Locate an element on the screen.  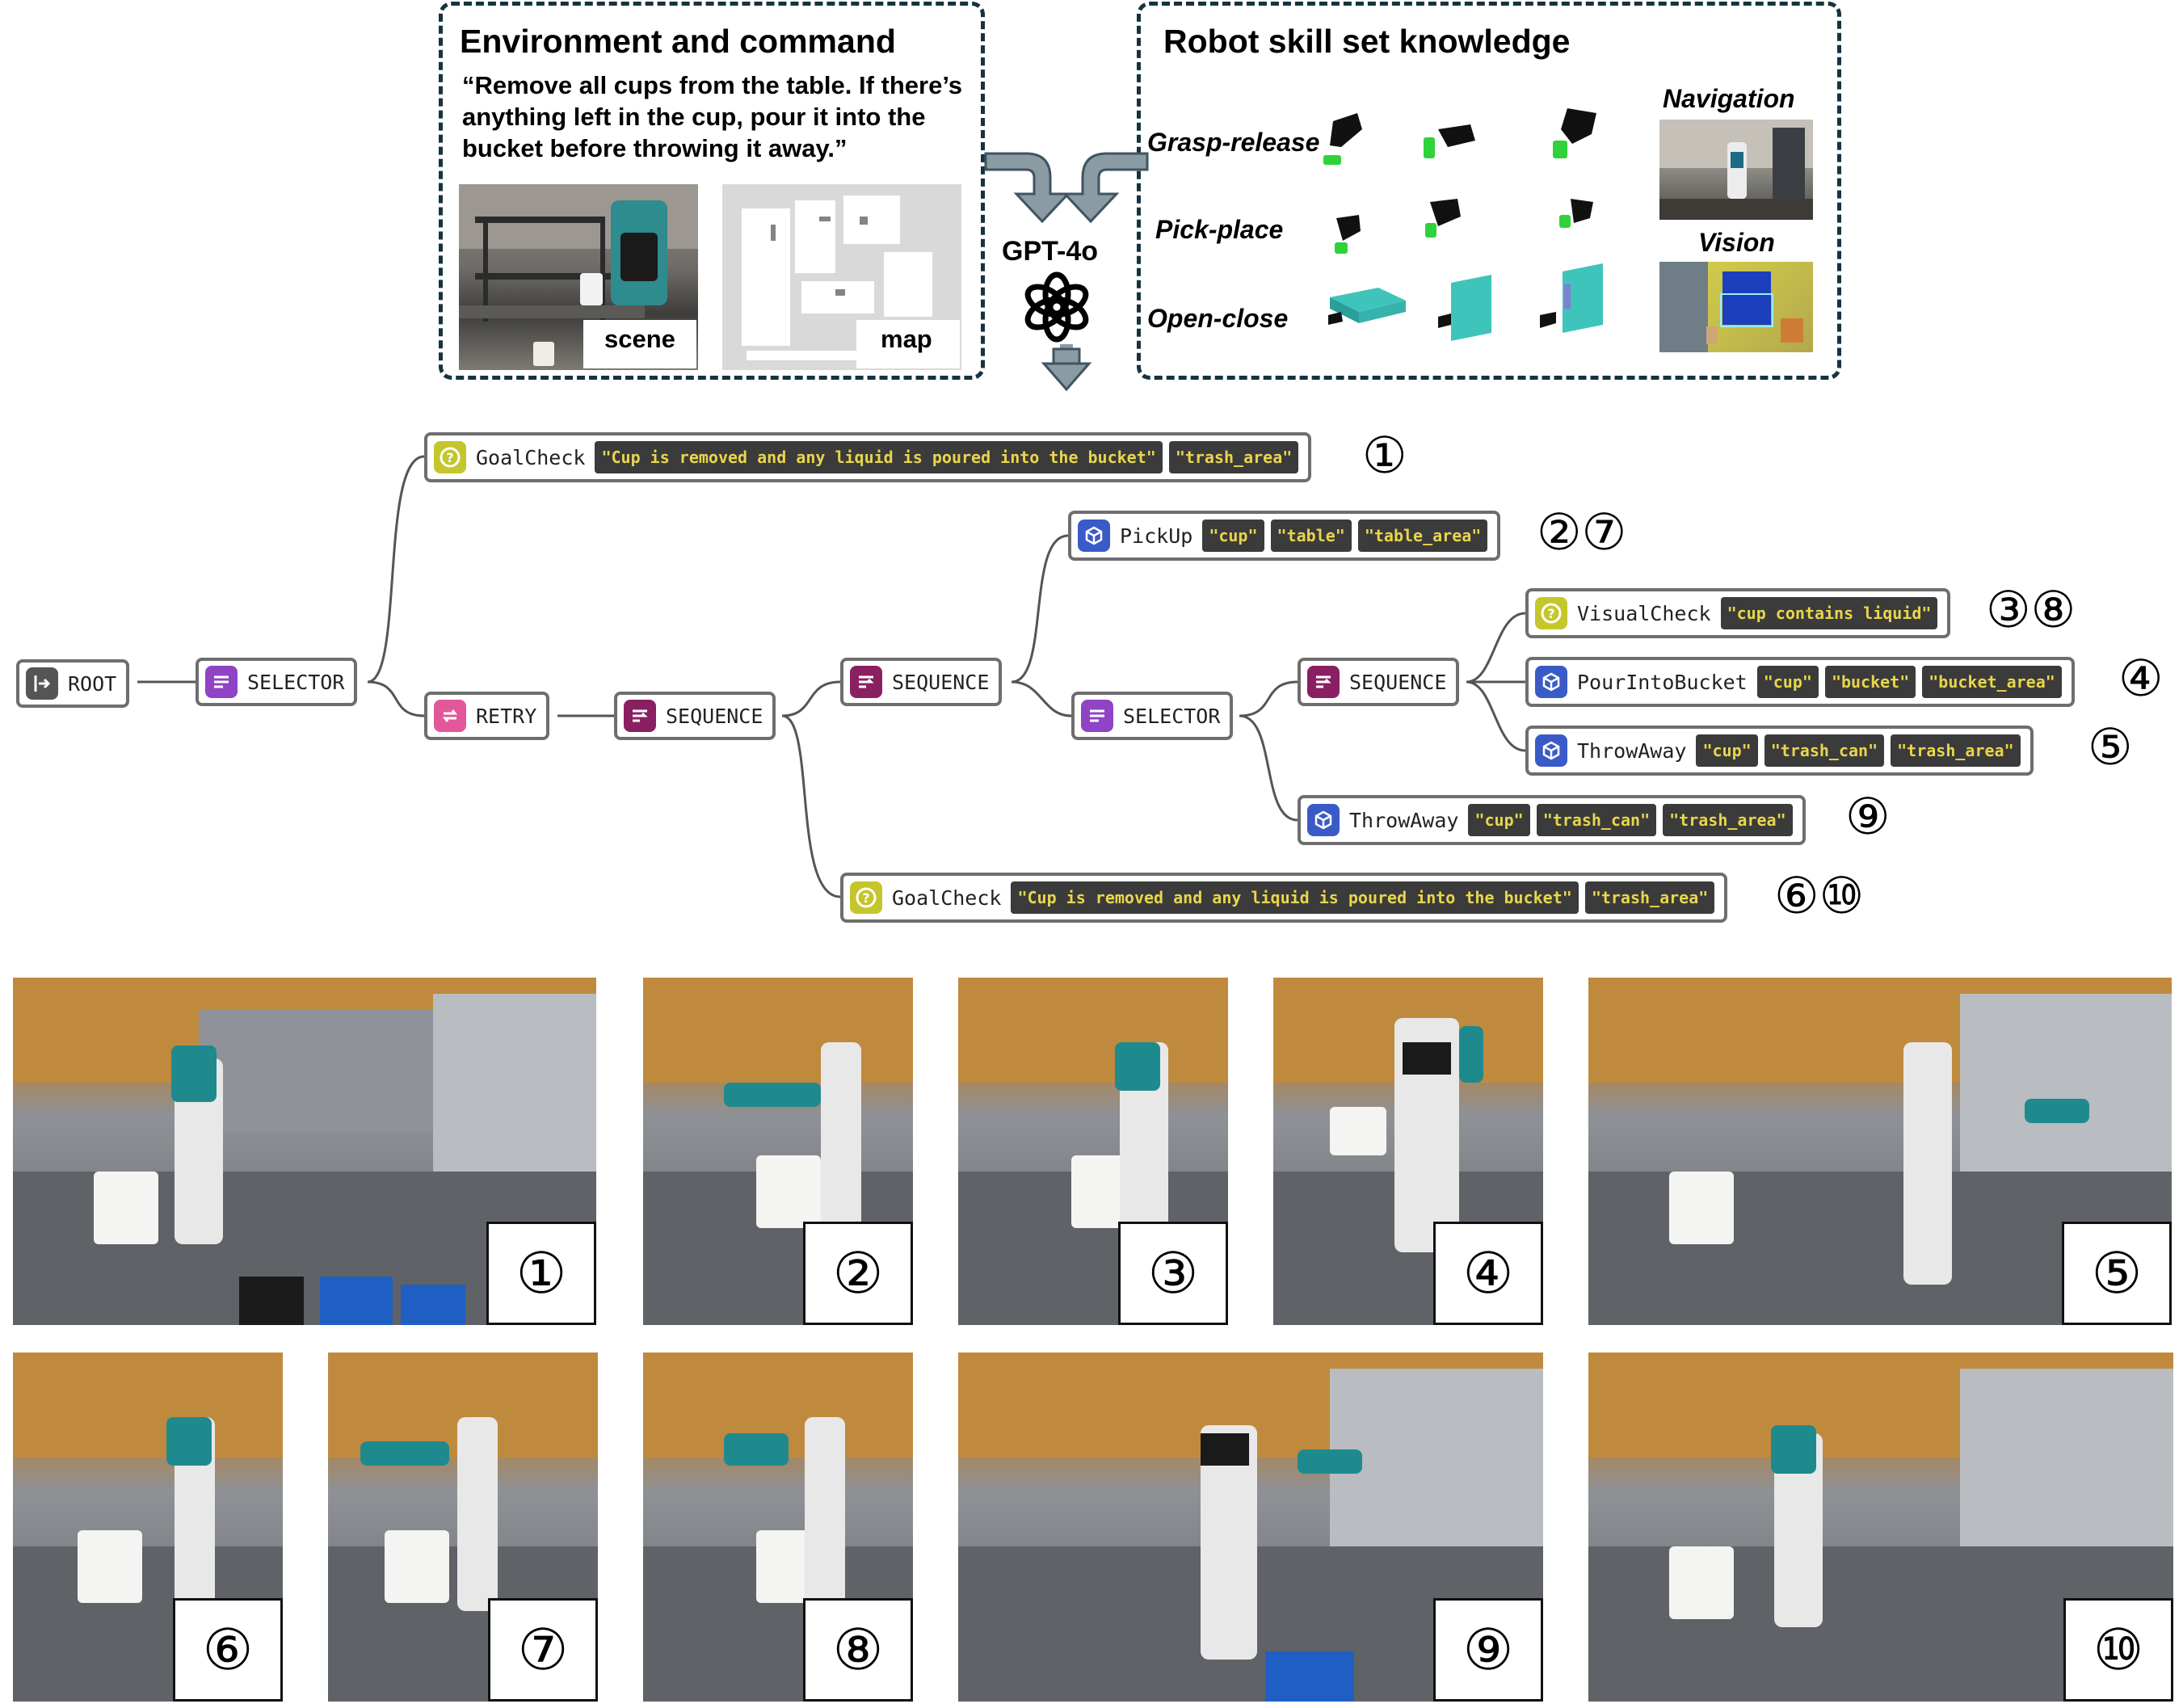
openai-logo-icon is located at coordinates (1056, 307).